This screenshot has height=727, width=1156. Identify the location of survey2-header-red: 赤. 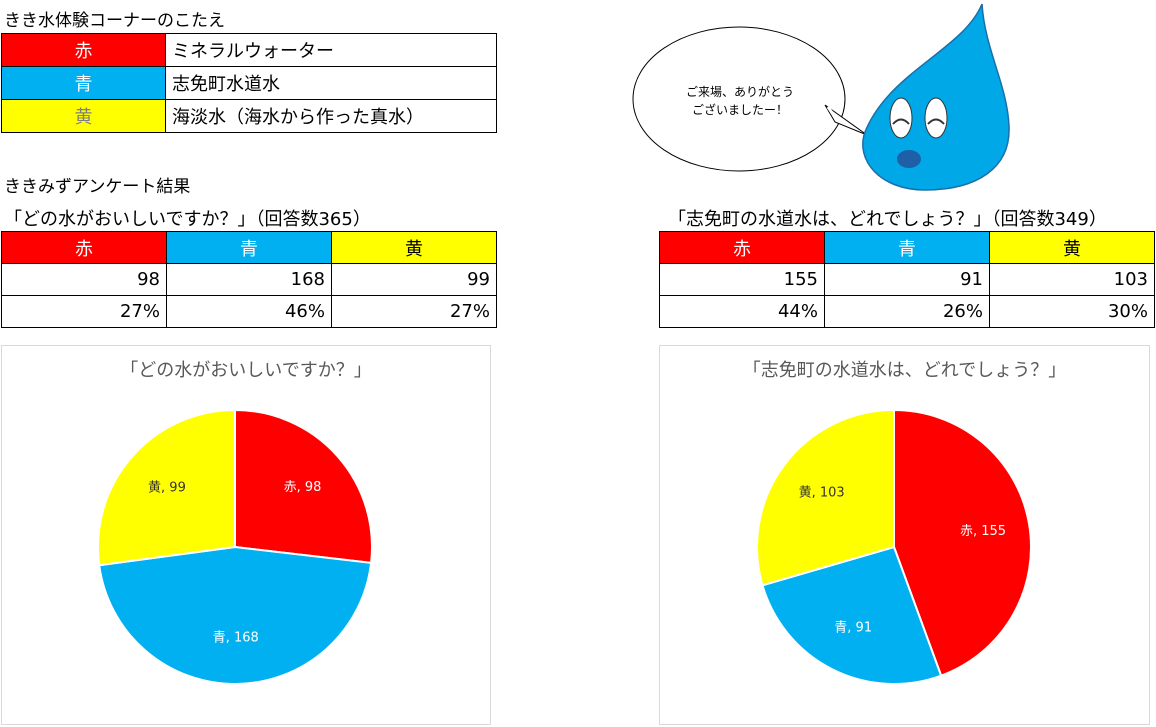
(742, 247).